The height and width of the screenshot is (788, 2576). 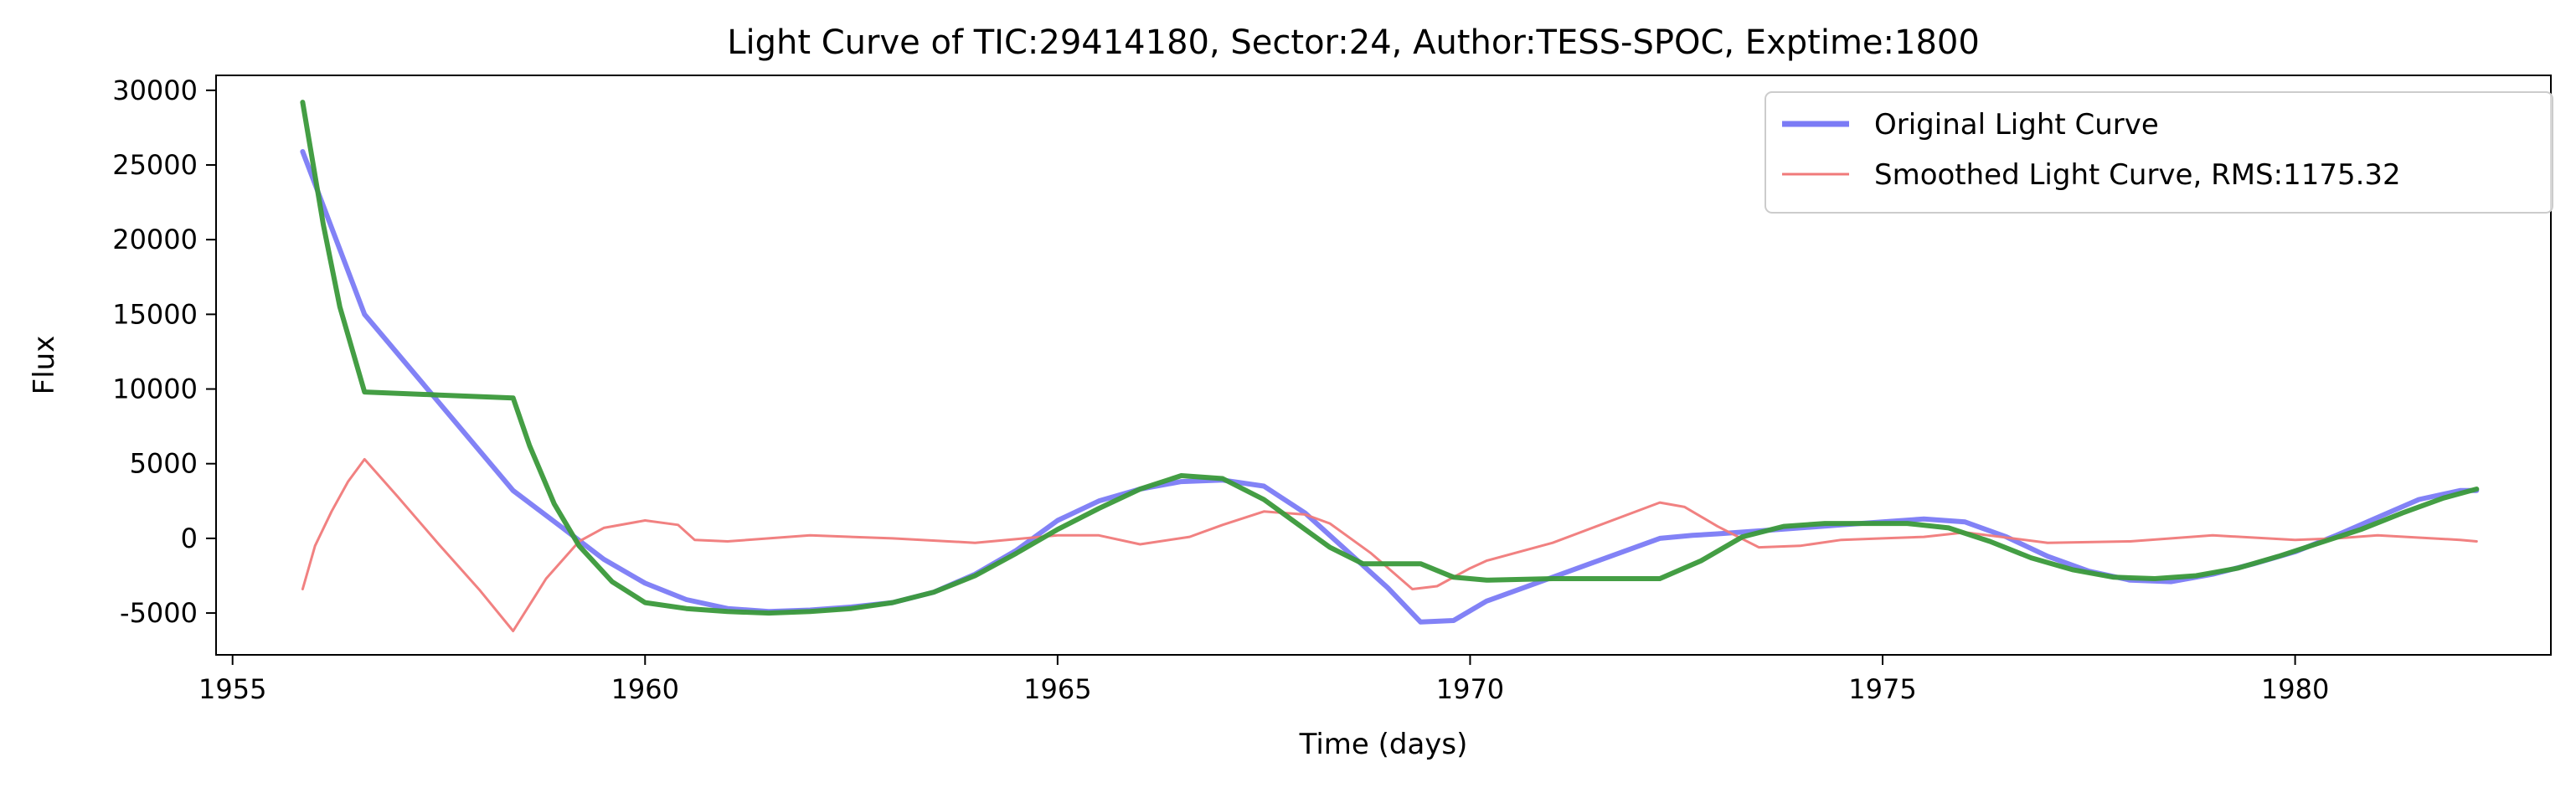 What do you see at coordinates (2295, 689) in the screenshot?
I see `x-tick-label: 1980` at bounding box center [2295, 689].